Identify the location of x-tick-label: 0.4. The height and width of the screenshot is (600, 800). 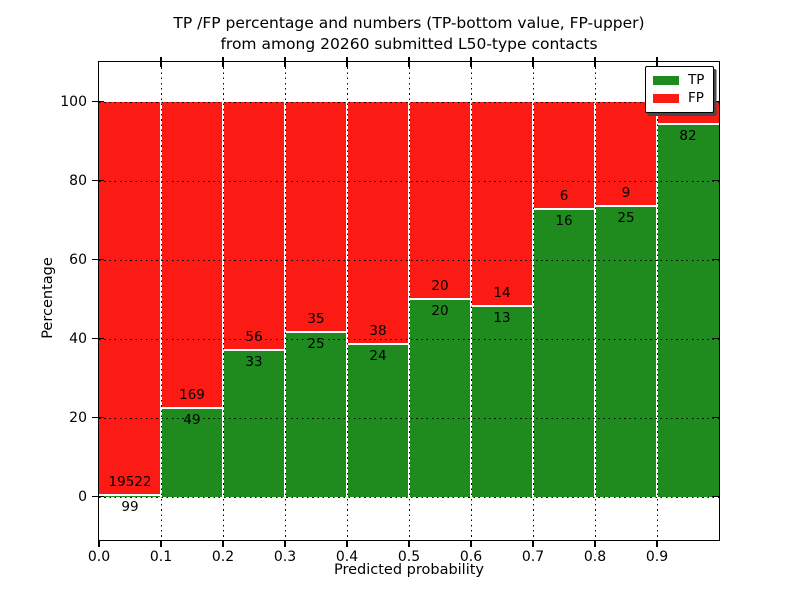
(347, 557).